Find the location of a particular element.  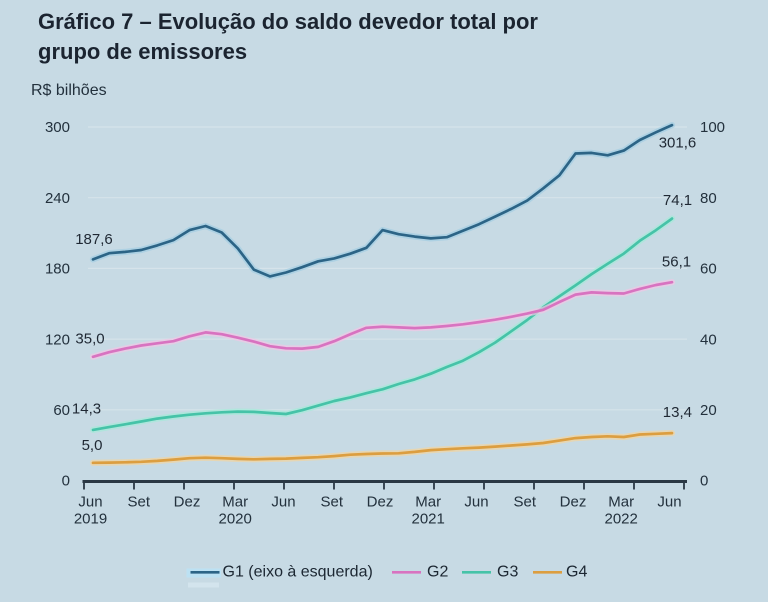

svg-text: 14,3 is located at coordinates (86, 409).